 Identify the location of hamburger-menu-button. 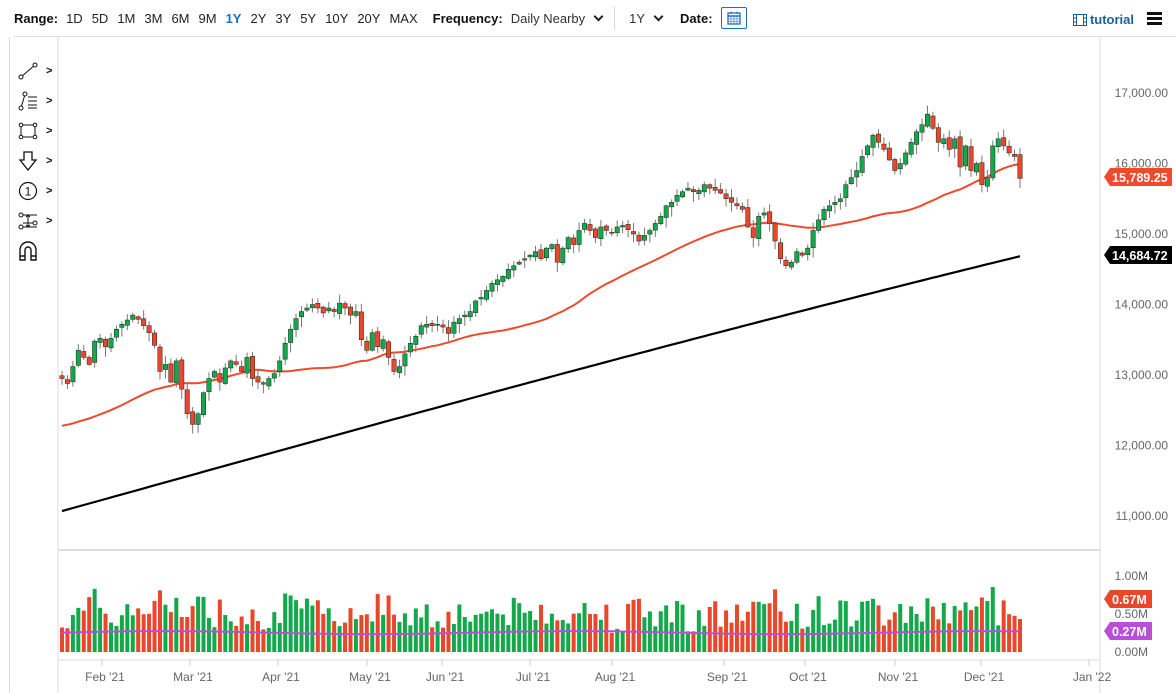
(1154, 19).